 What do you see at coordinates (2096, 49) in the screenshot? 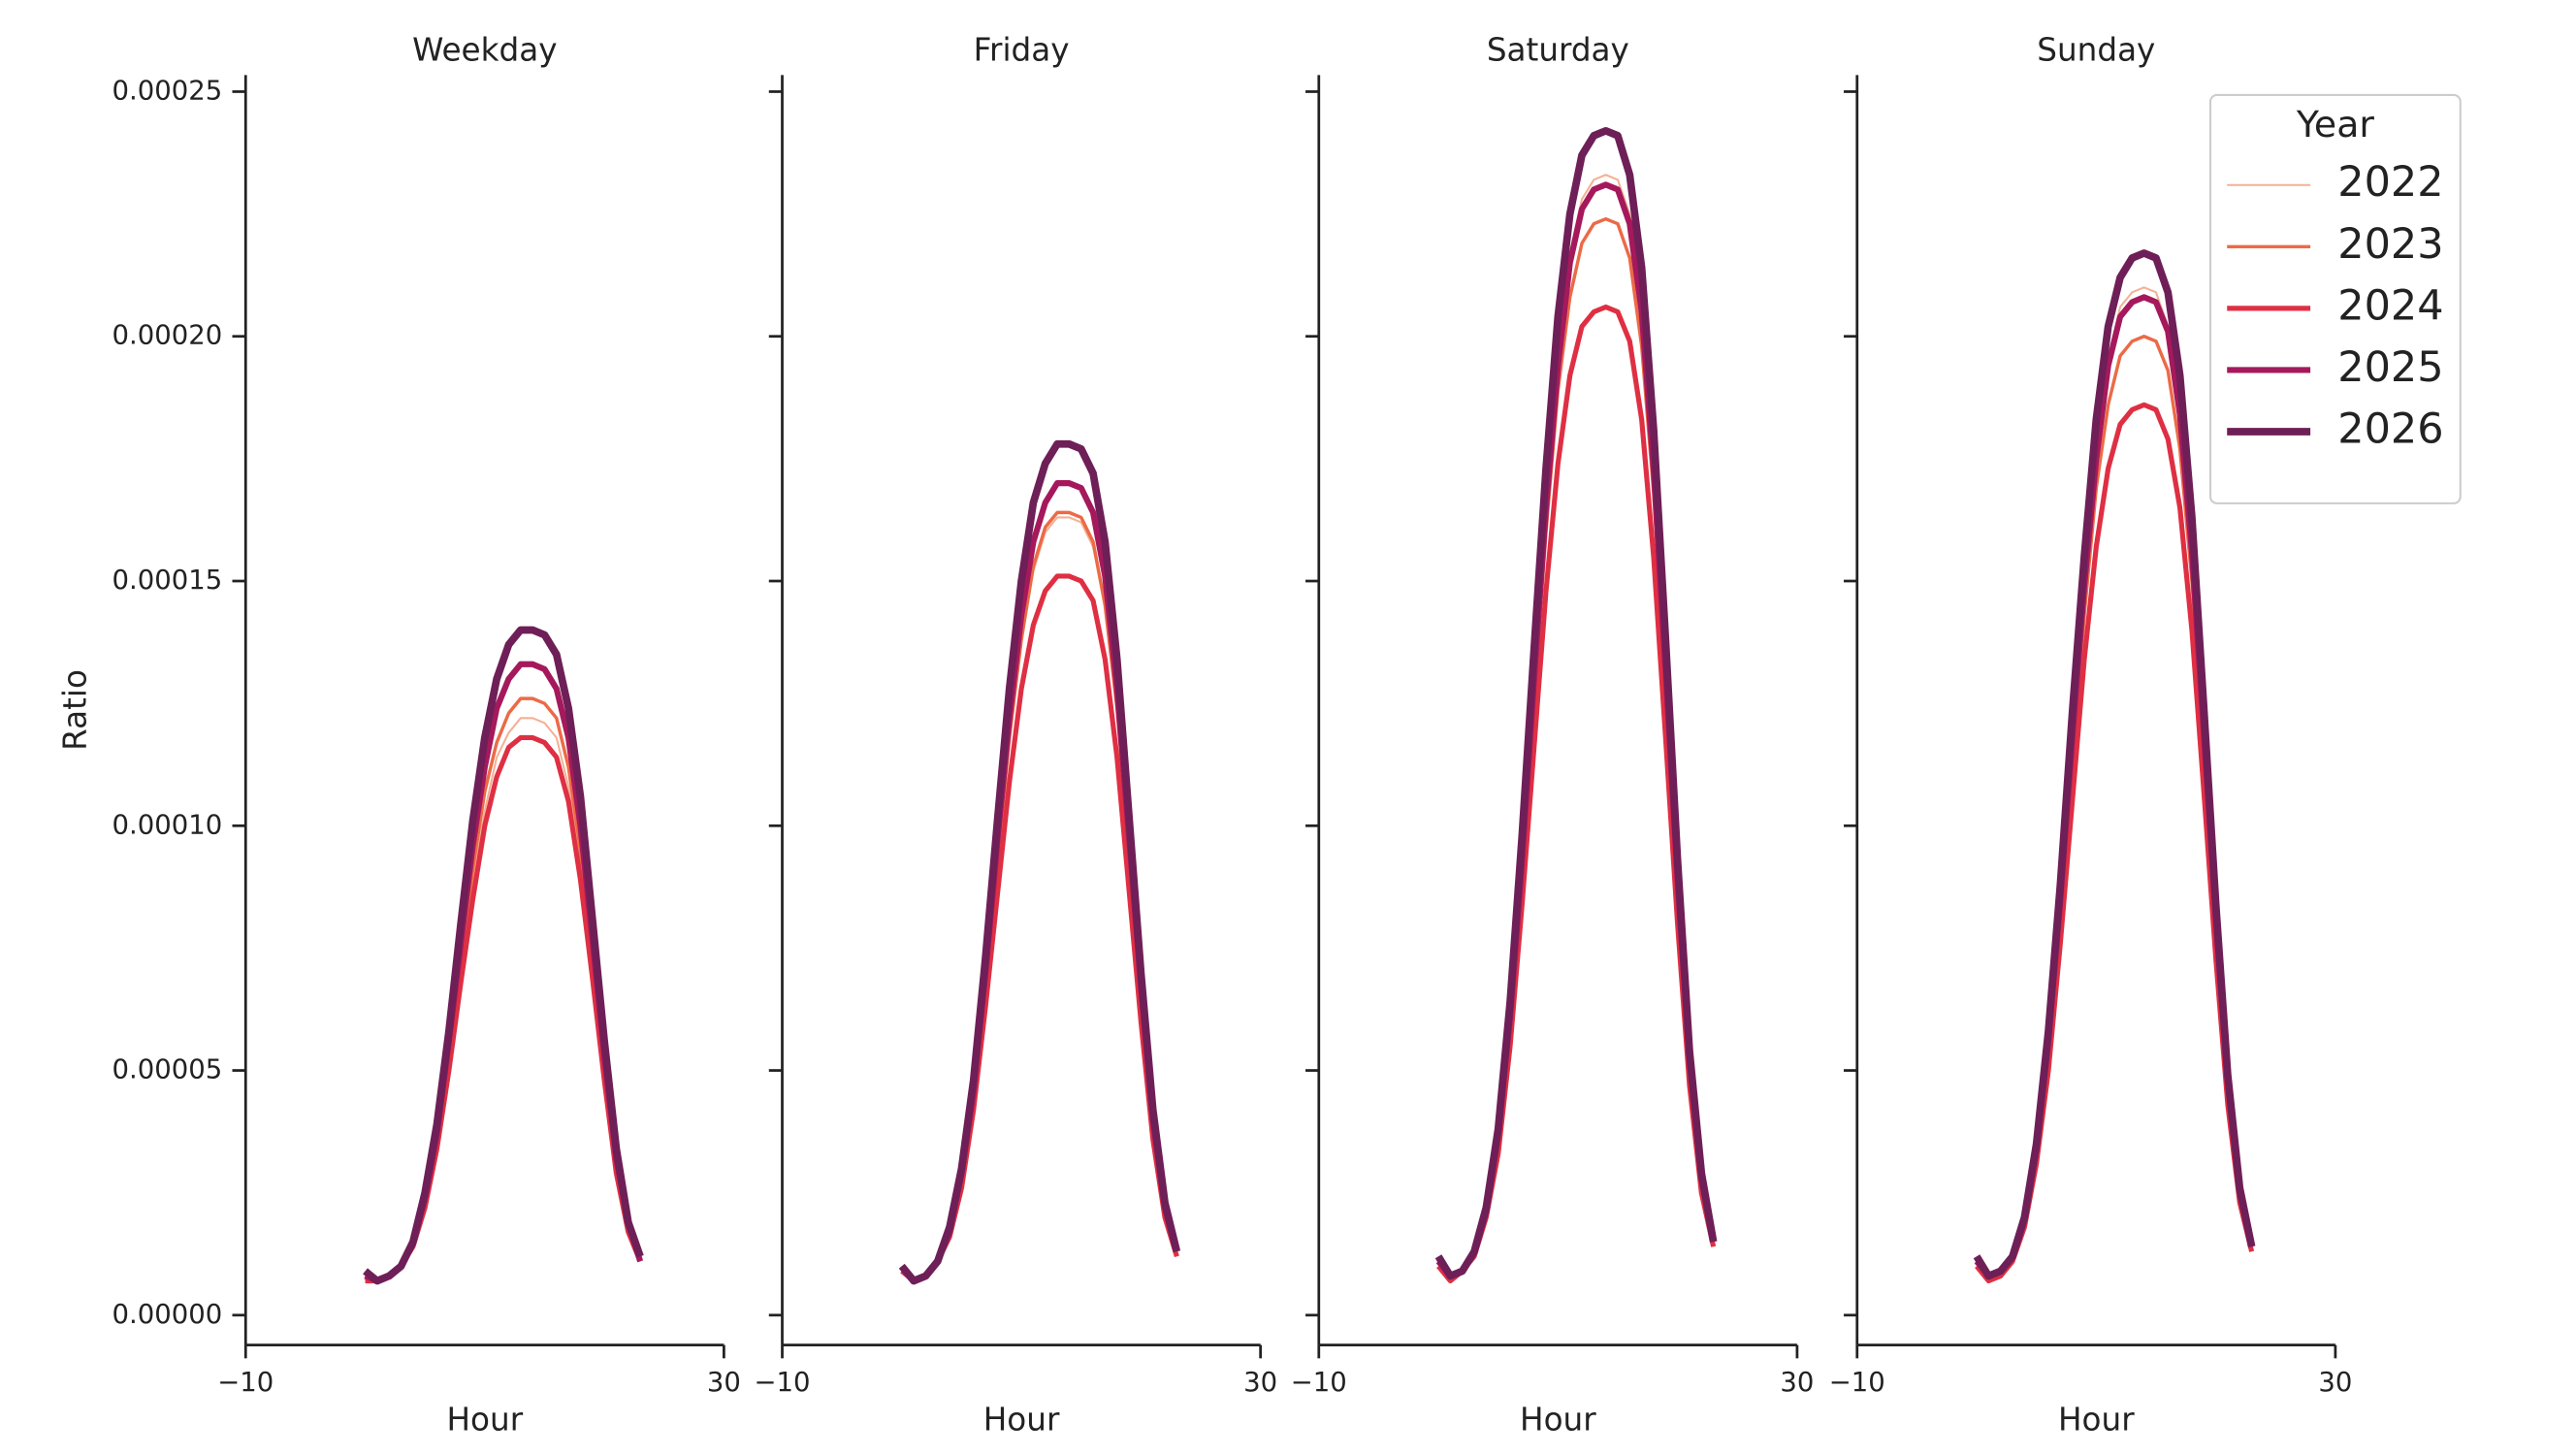
I see `panel-title: Sunday` at bounding box center [2096, 49].